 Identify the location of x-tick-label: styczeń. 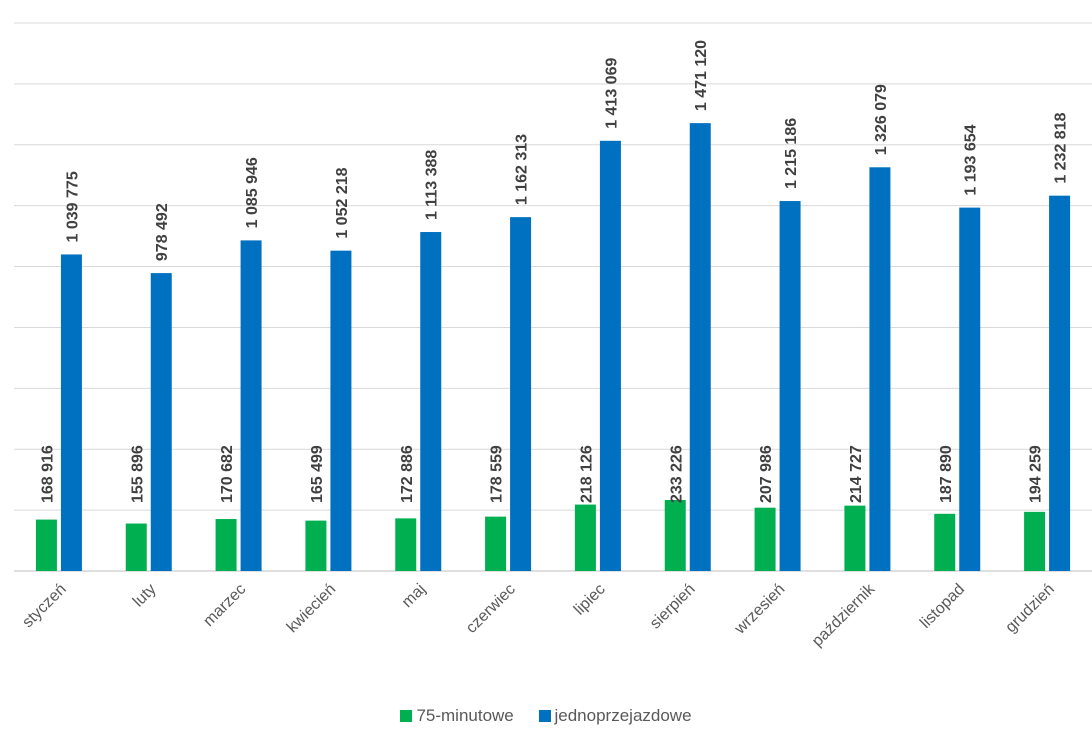
(44, 606).